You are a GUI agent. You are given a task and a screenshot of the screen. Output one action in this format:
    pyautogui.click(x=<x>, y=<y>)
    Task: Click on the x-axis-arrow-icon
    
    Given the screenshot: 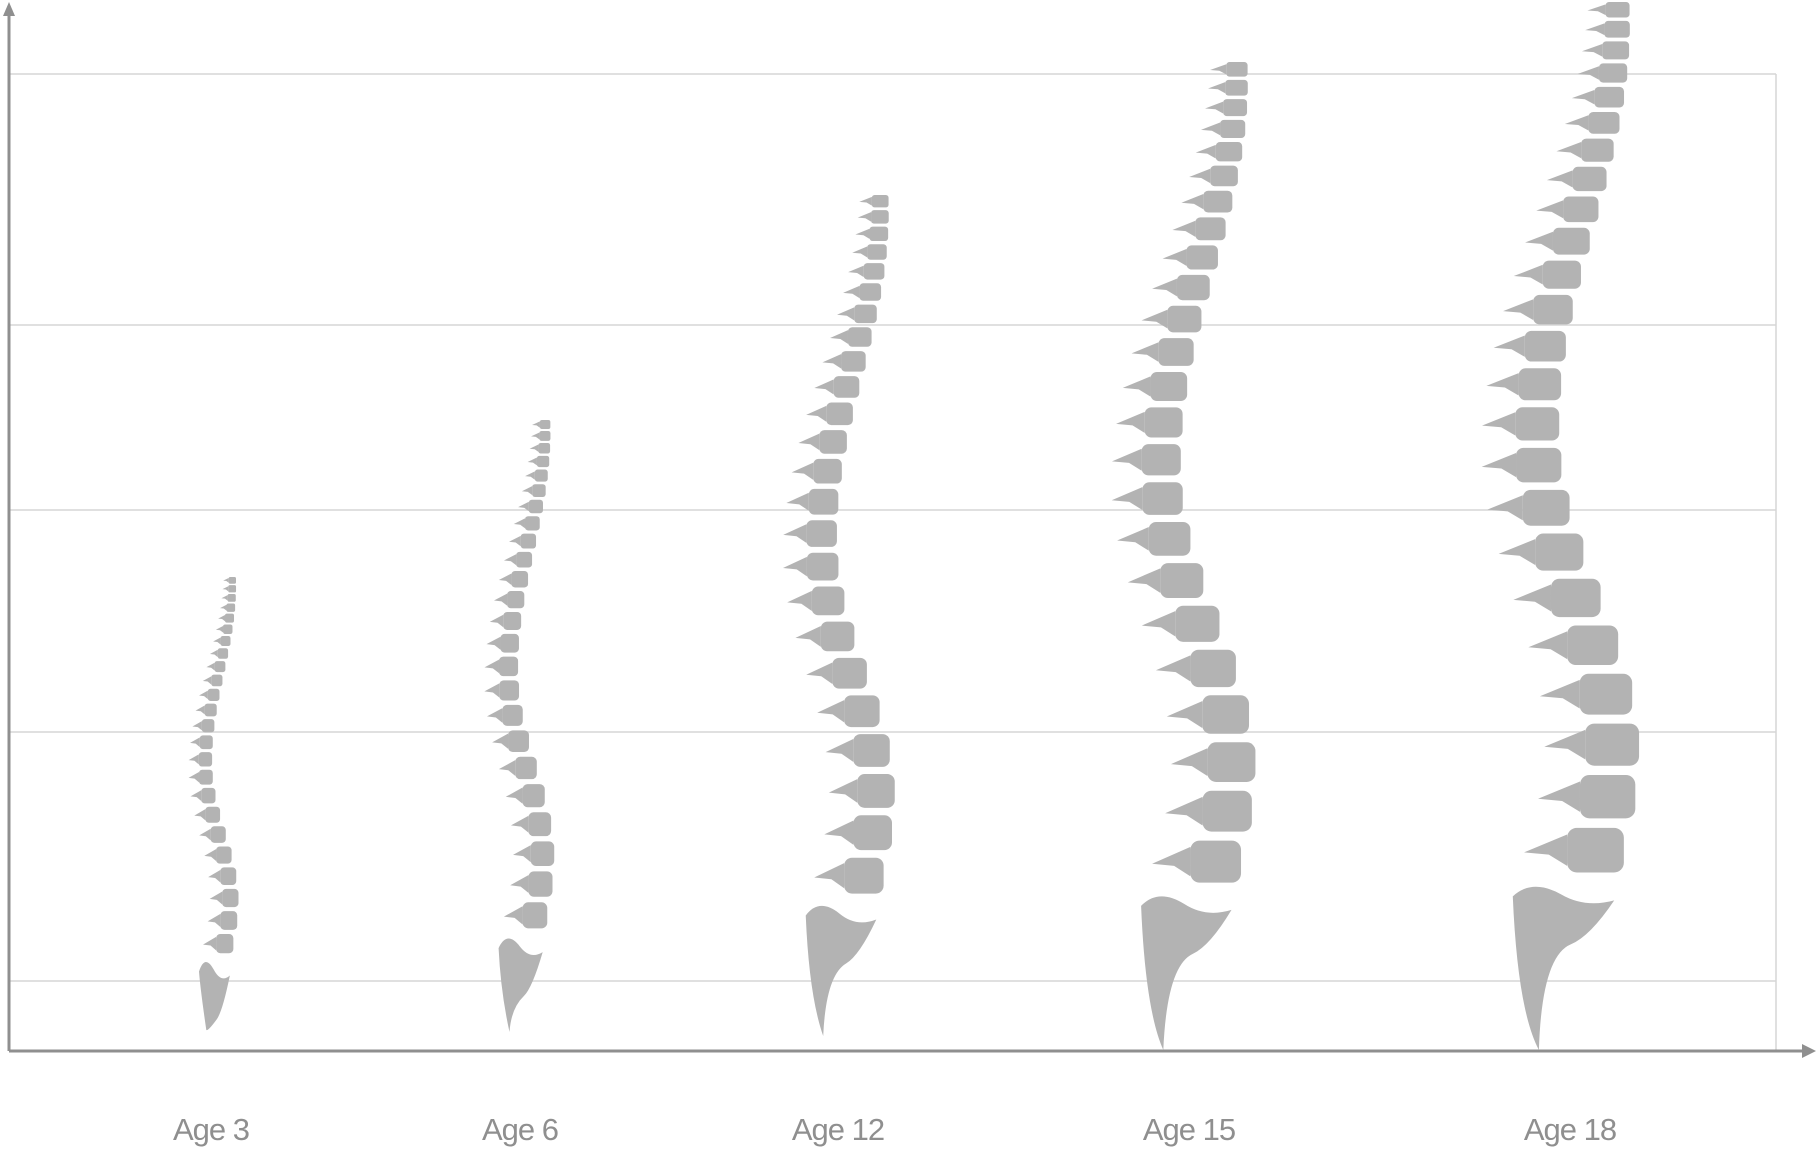 What is the action you would take?
    pyautogui.click(x=1809, y=1051)
    